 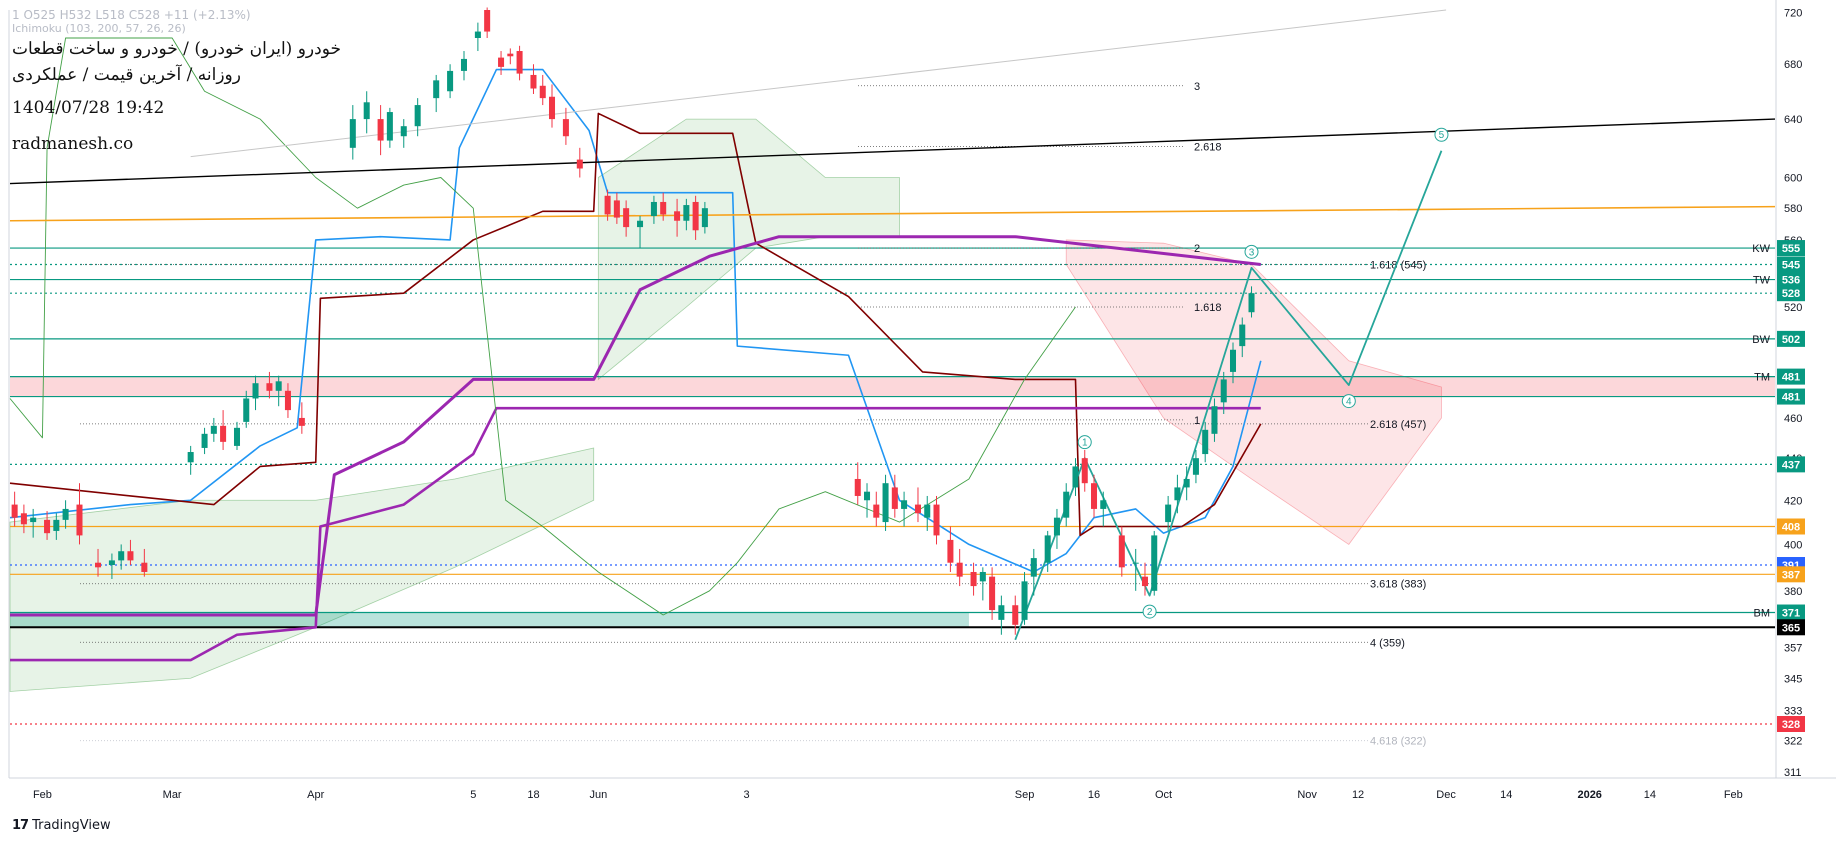 What do you see at coordinates (1793, 711) in the screenshot?
I see `price-axis-tick: 333` at bounding box center [1793, 711].